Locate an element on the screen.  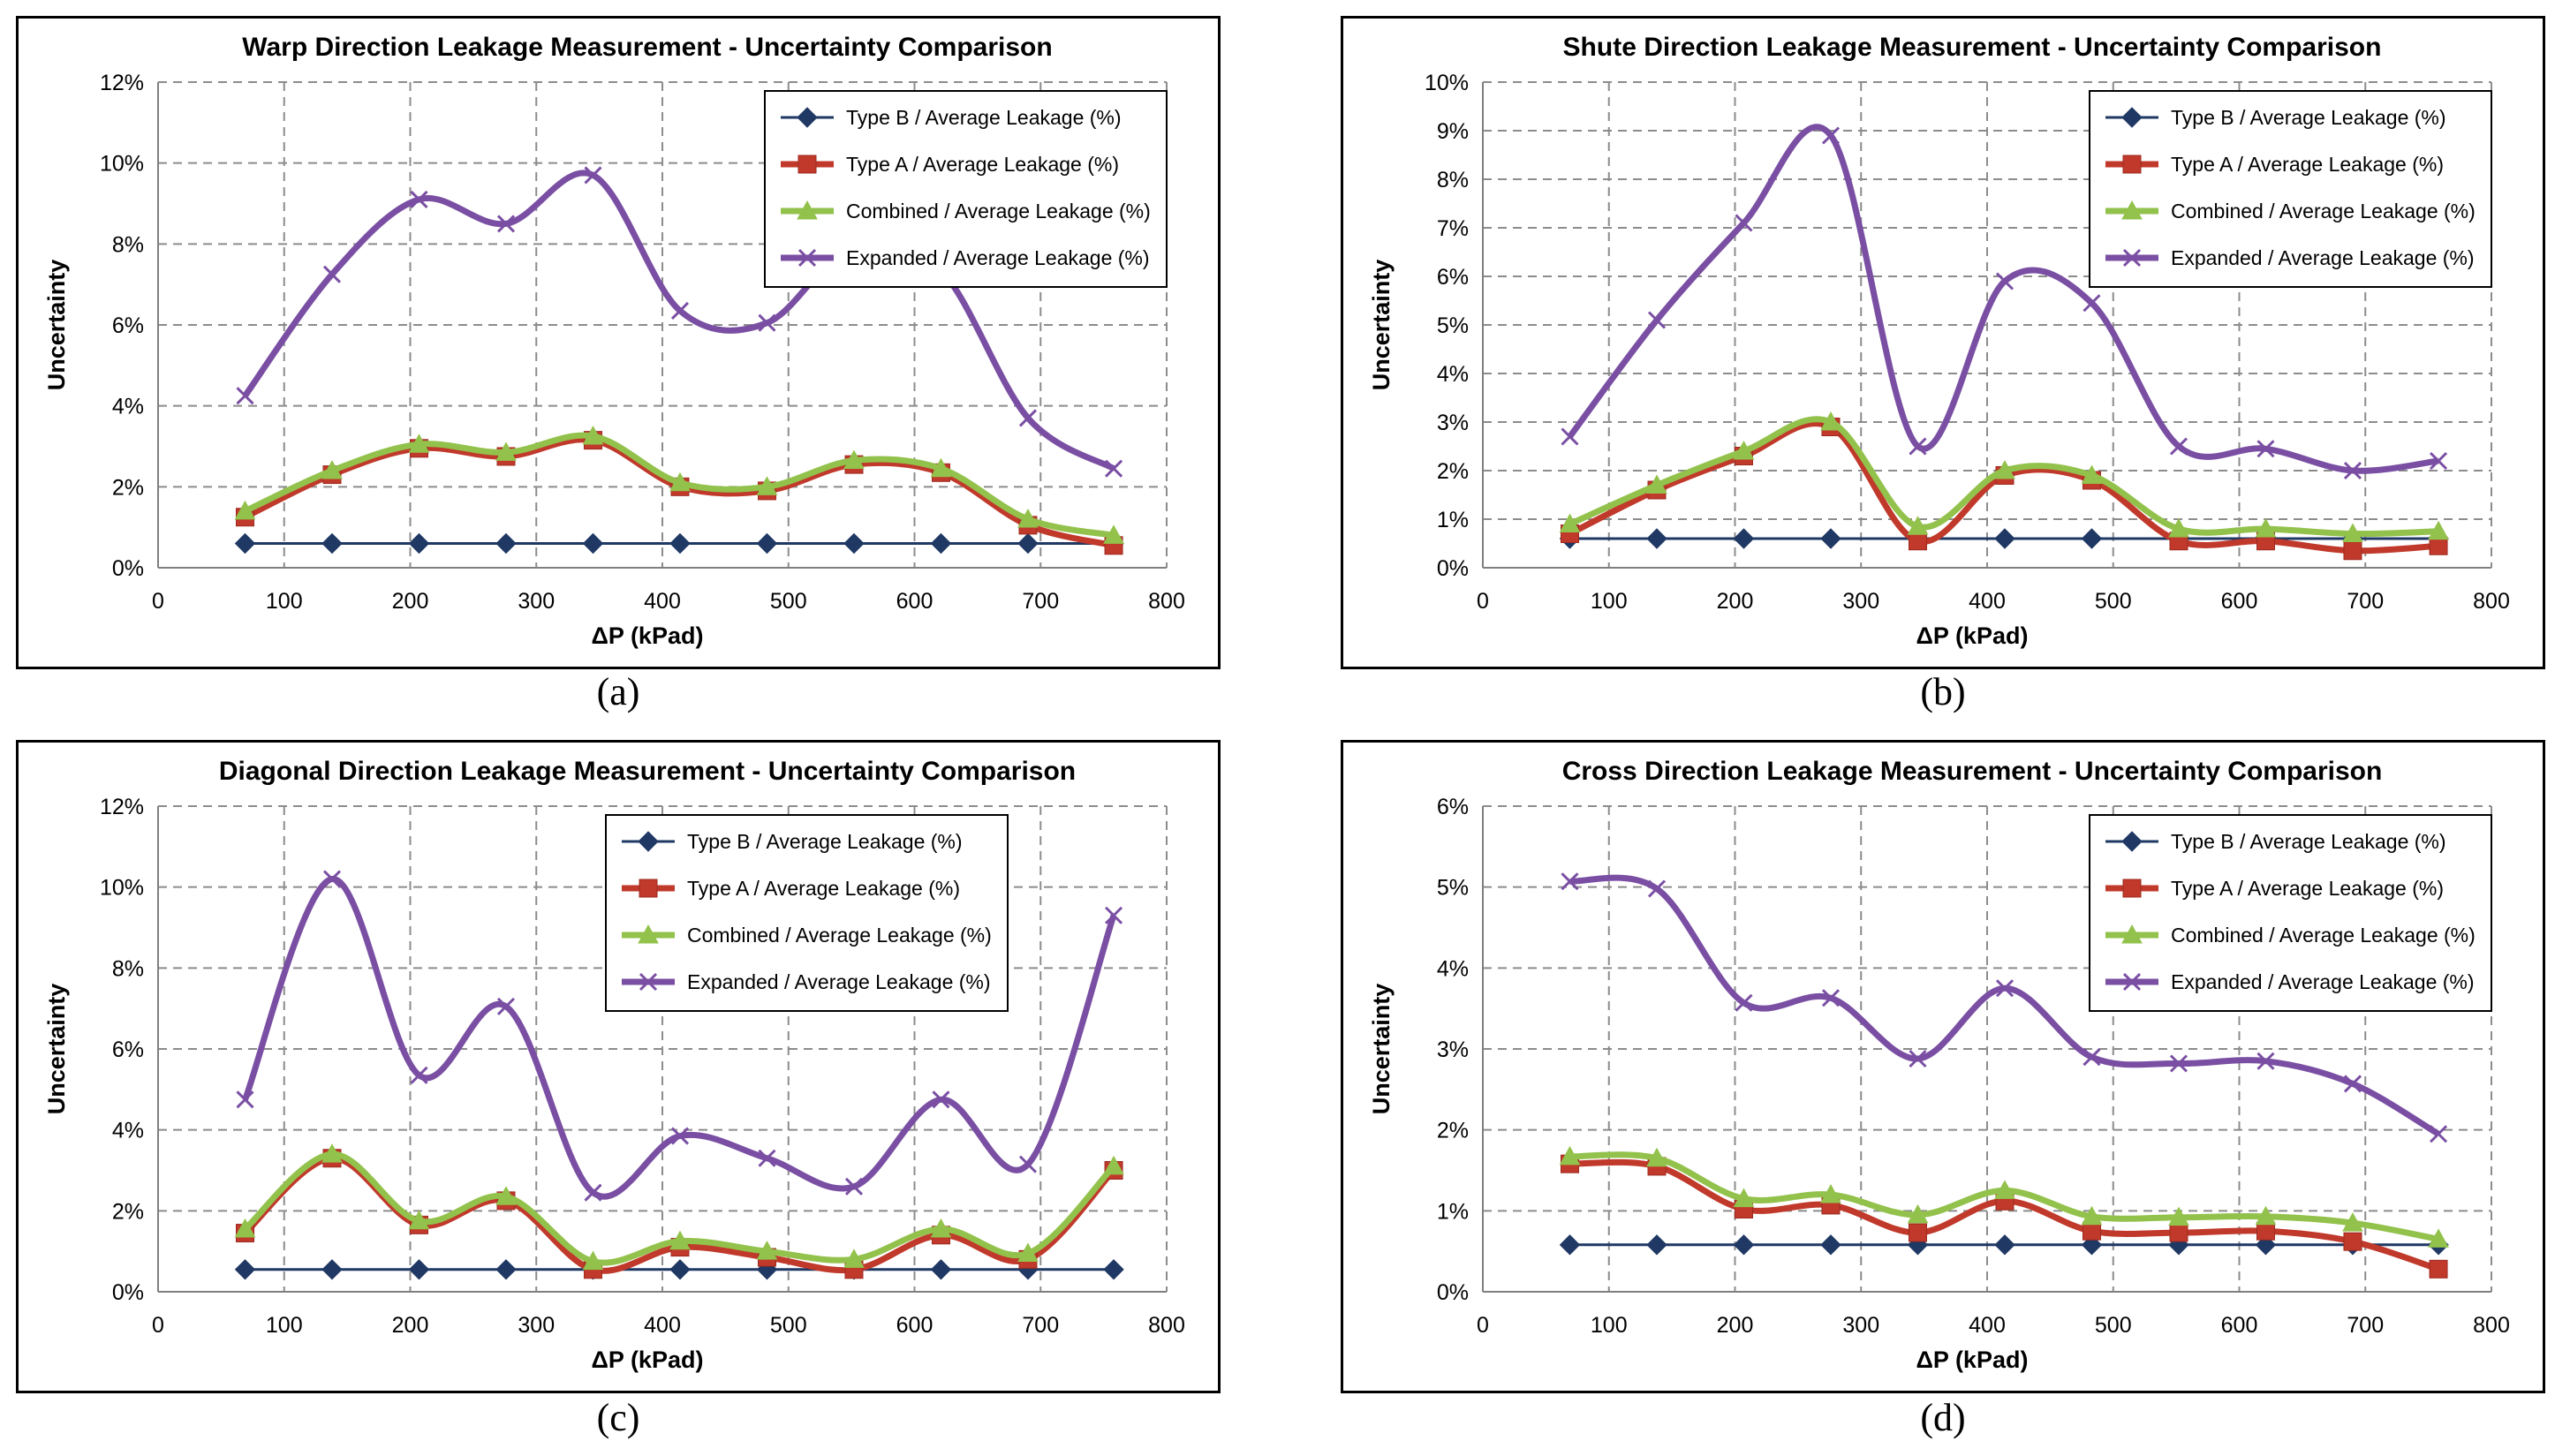
x-tick-label: 700 is located at coordinates (1041, 601).